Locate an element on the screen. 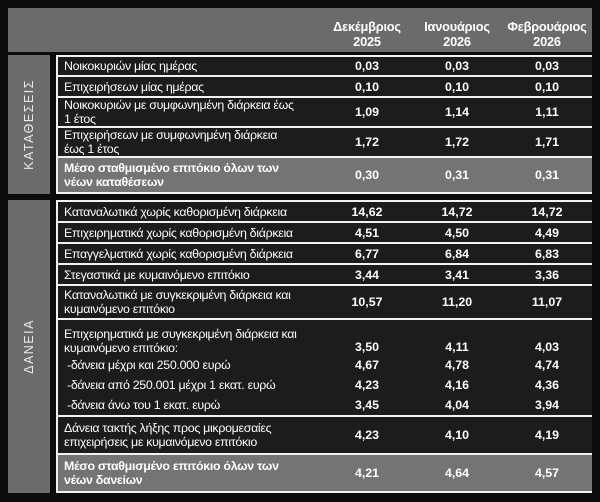 The height and width of the screenshot is (502, 600). rate-value: 14,62 is located at coordinates (367, 211).